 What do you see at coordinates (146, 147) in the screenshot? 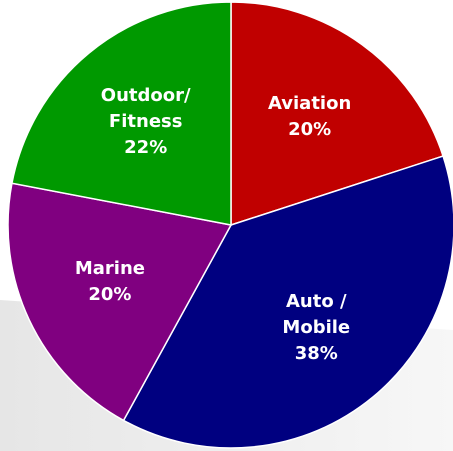
I see `value-label: 22%` at bounding box center [146, 147].